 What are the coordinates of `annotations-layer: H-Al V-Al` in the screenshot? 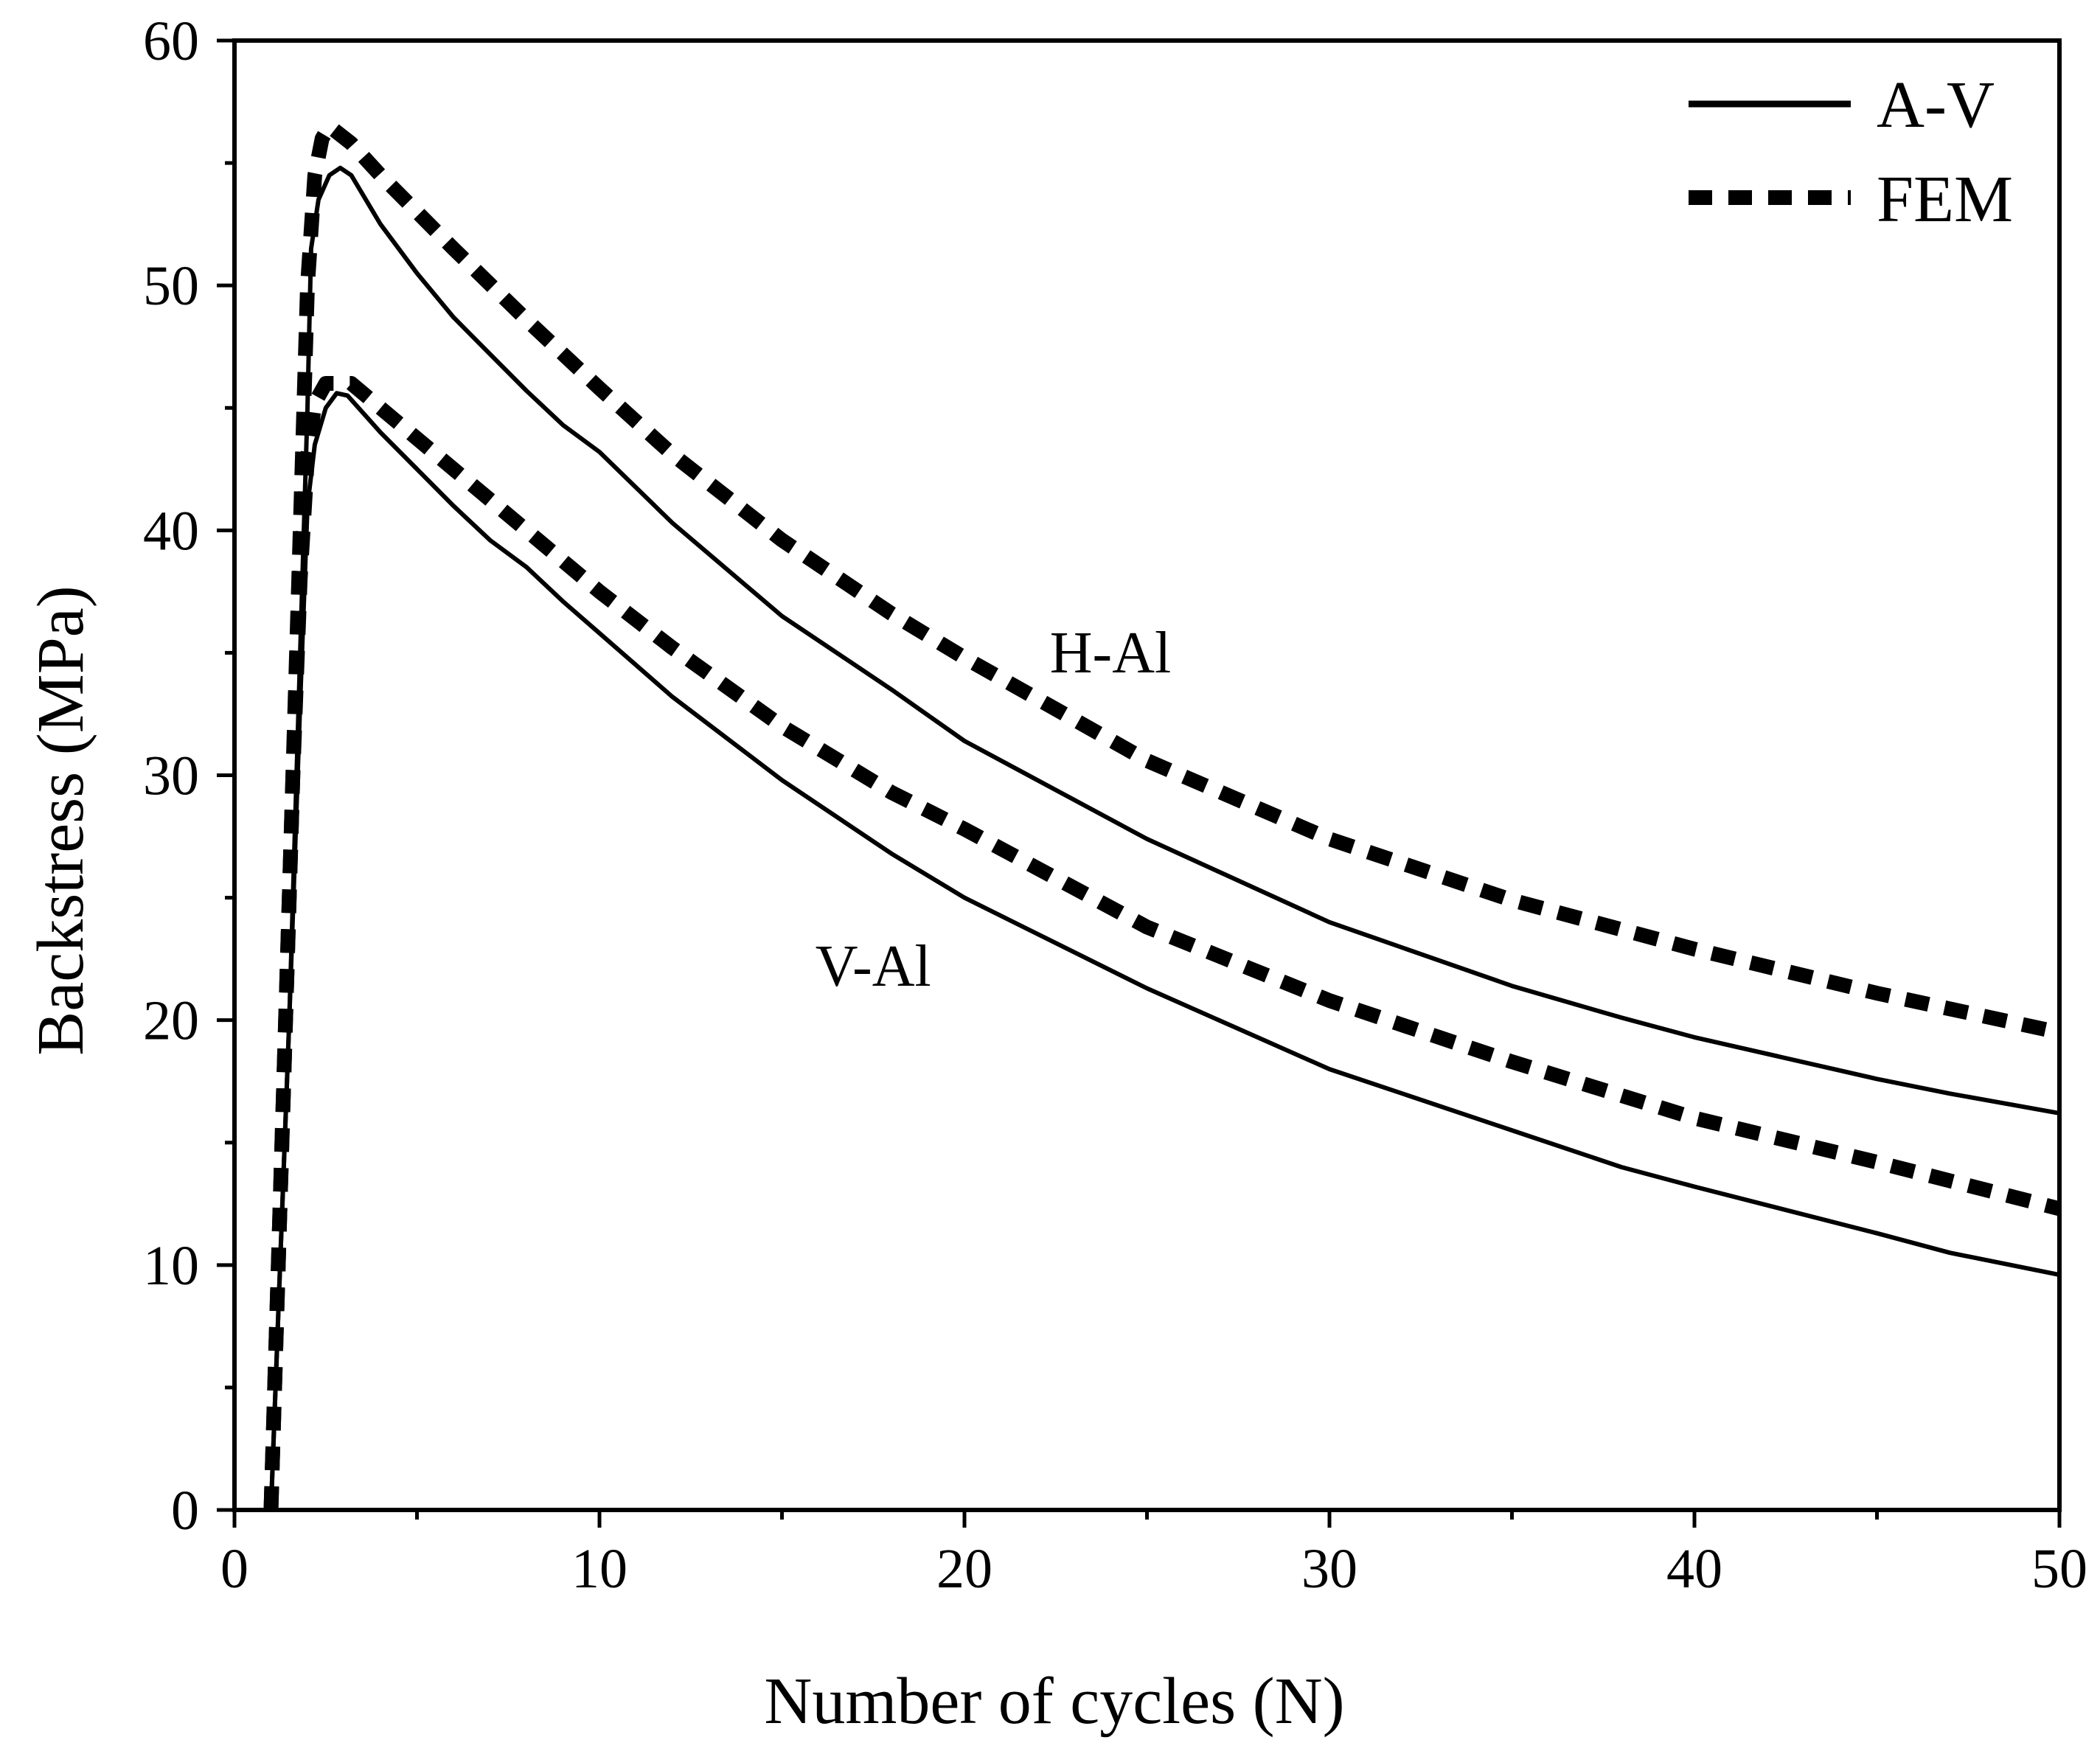 It's located at (994, 810).